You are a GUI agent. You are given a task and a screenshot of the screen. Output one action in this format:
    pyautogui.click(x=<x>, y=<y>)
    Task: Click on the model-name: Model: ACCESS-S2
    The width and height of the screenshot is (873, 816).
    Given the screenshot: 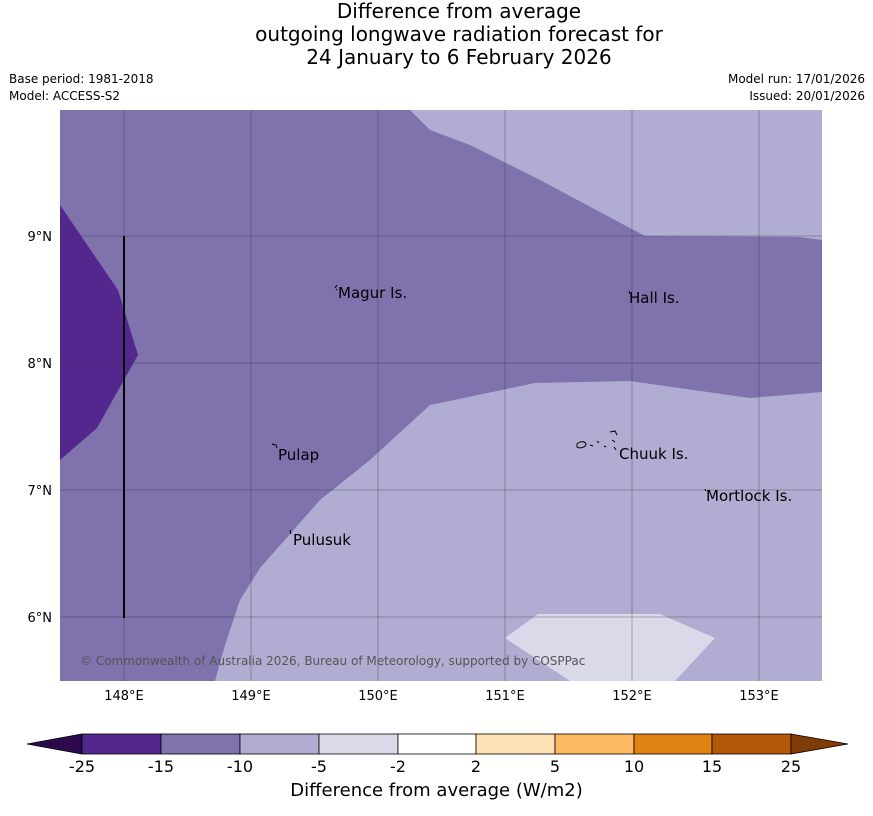 What is the action you would take?
    pyautogui.click(x=65, y=96)
    